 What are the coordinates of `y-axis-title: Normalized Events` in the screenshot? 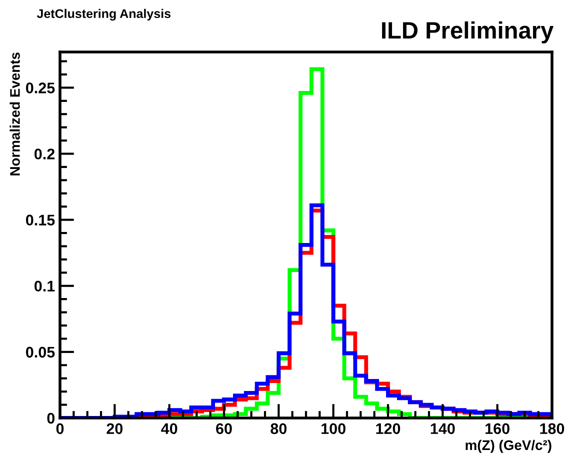 It's located at (15, 114).